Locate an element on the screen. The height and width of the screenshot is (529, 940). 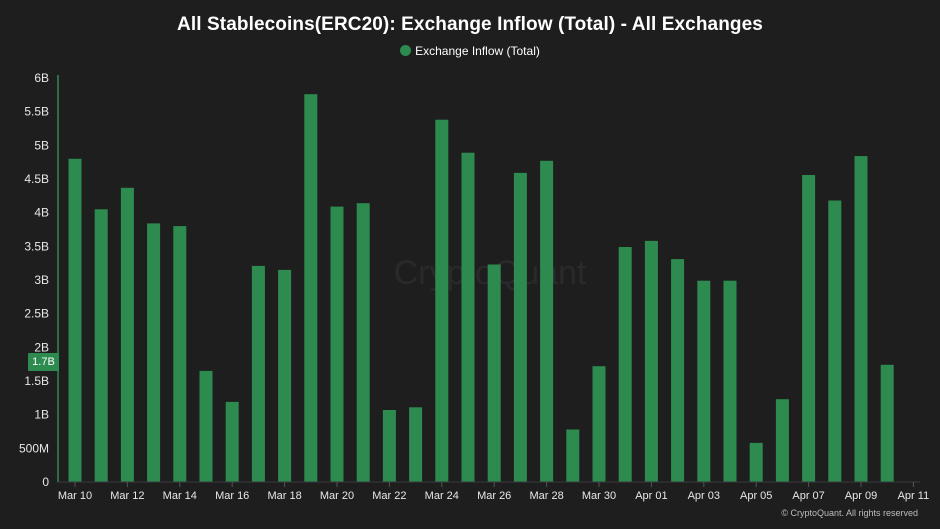
y-tick-label: 3.5B is located at coordinates (36, 246).